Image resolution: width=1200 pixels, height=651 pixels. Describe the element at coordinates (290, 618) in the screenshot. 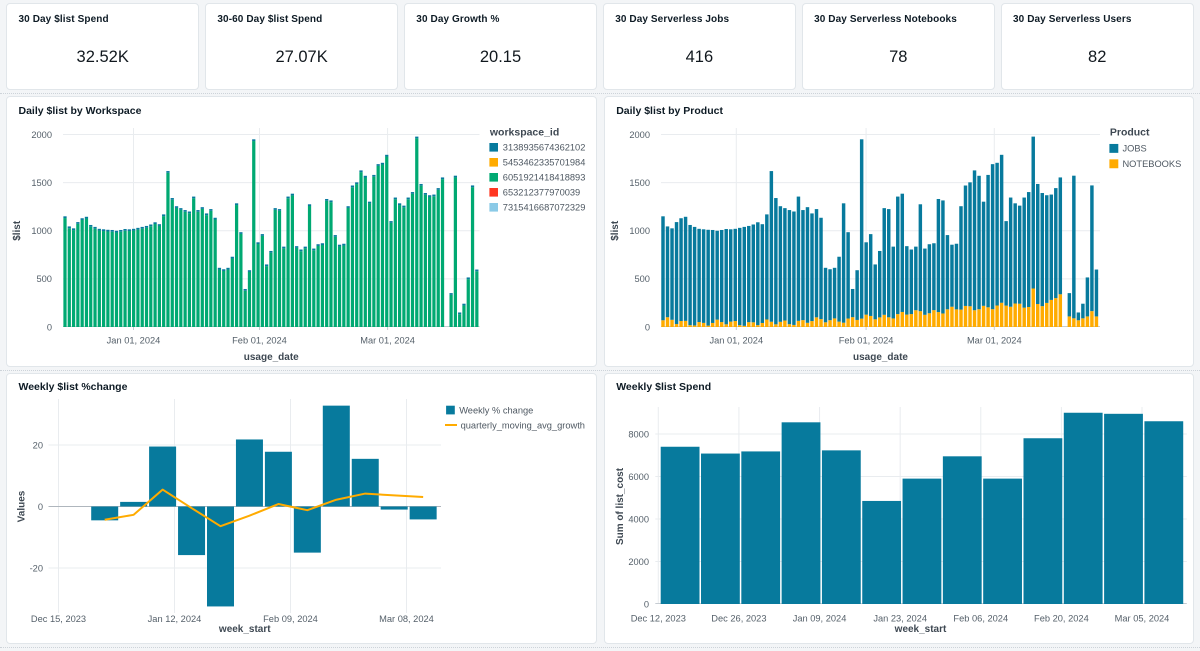

I see `svg-text: Feb 09, 2024` at that location.